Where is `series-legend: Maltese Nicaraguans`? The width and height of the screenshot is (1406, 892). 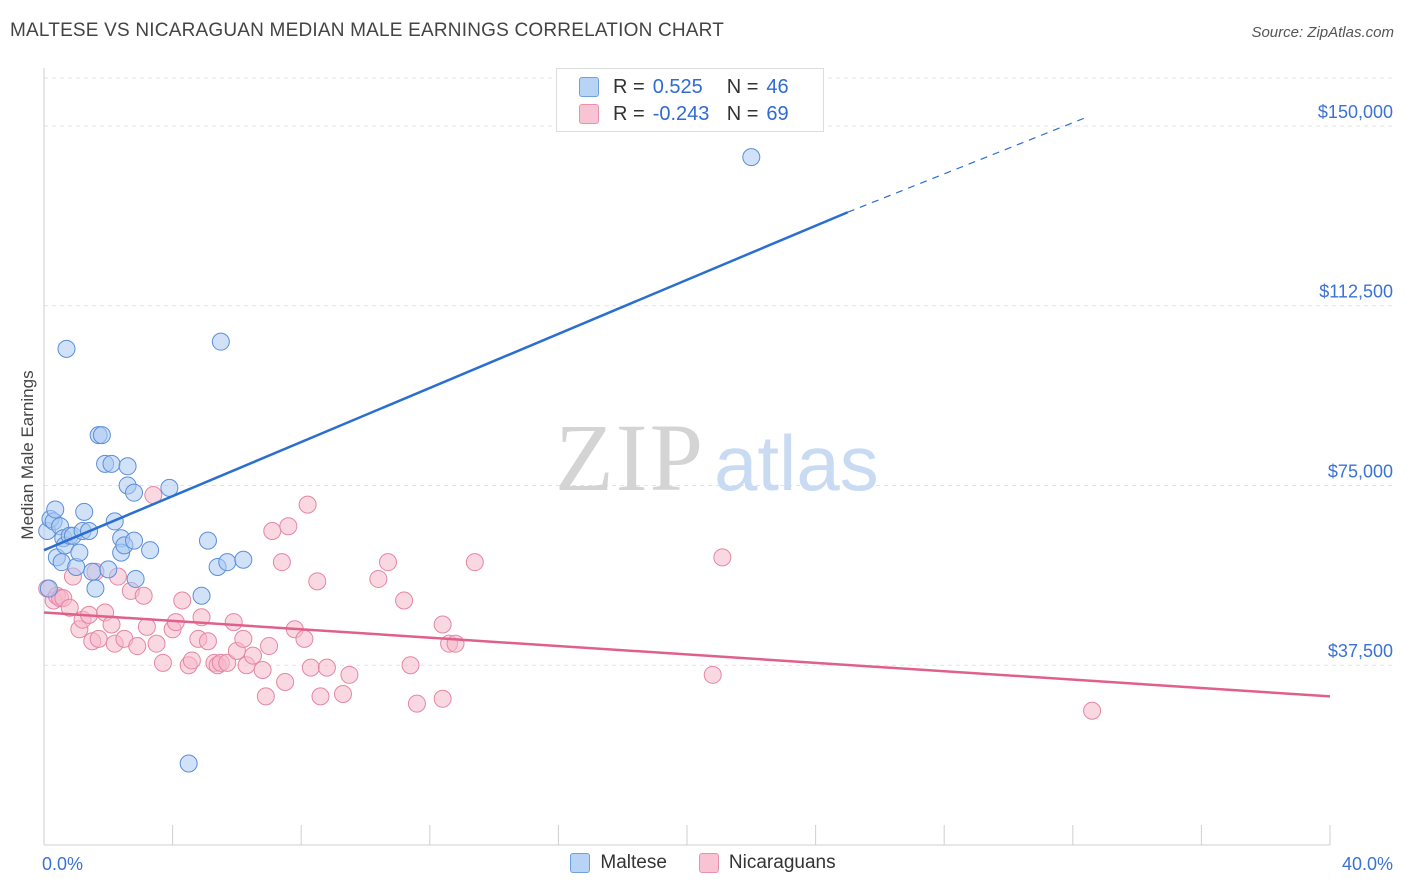 series-legend: Maltese Nicaraguans is located at coordinates (703, 863).